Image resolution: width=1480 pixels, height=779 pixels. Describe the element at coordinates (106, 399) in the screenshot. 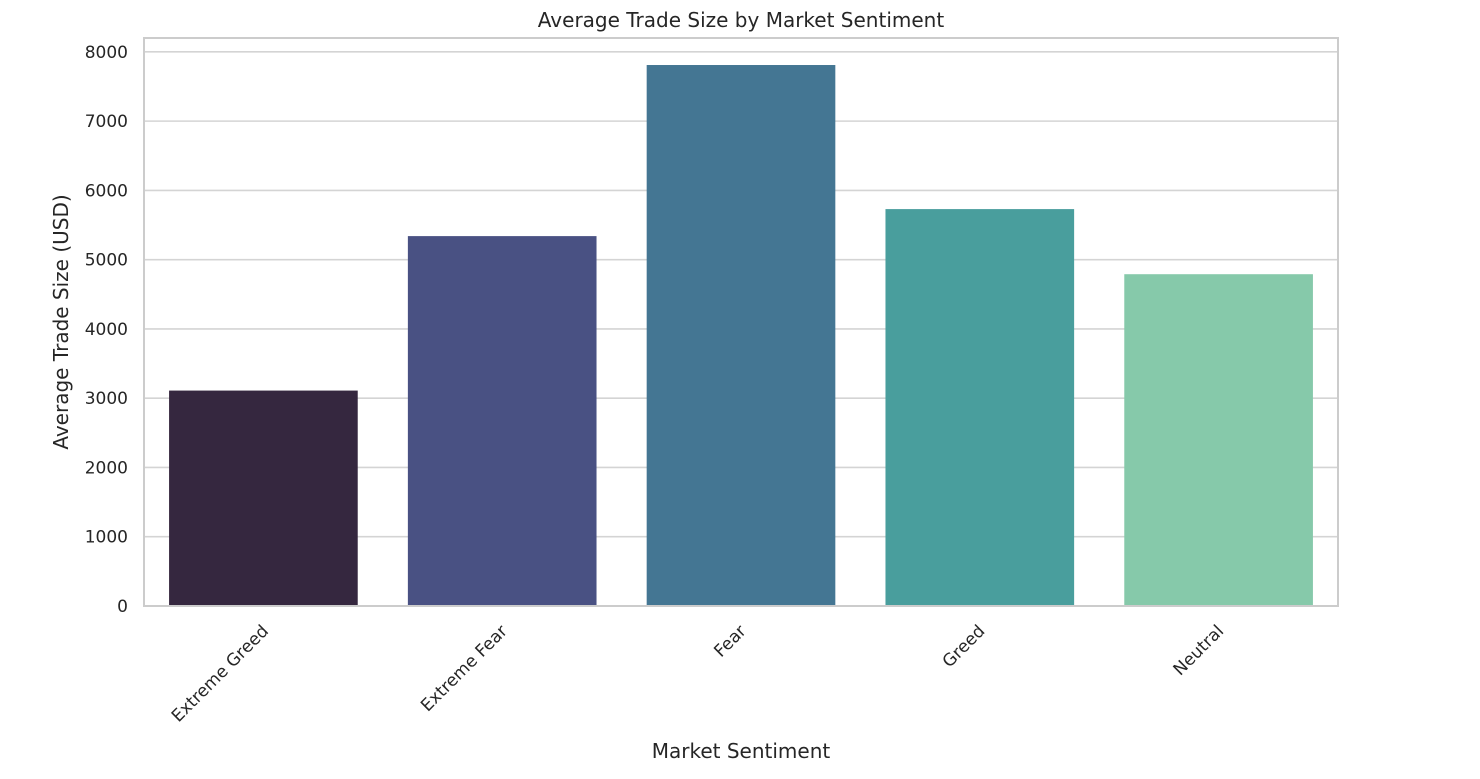

I see `y-tick-label: 3000` at that location.